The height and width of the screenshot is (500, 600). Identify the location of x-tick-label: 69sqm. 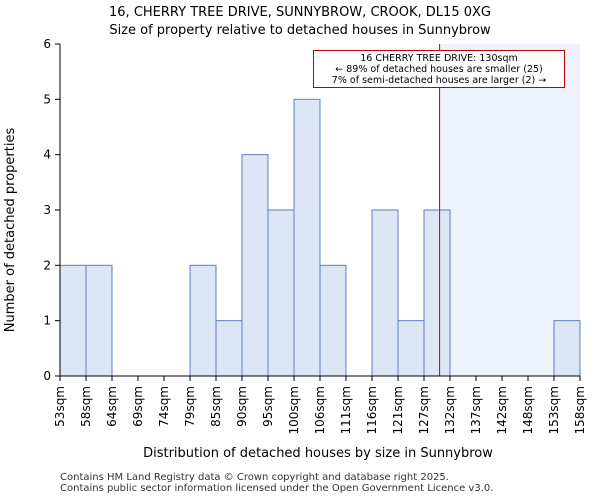
(138, 406).